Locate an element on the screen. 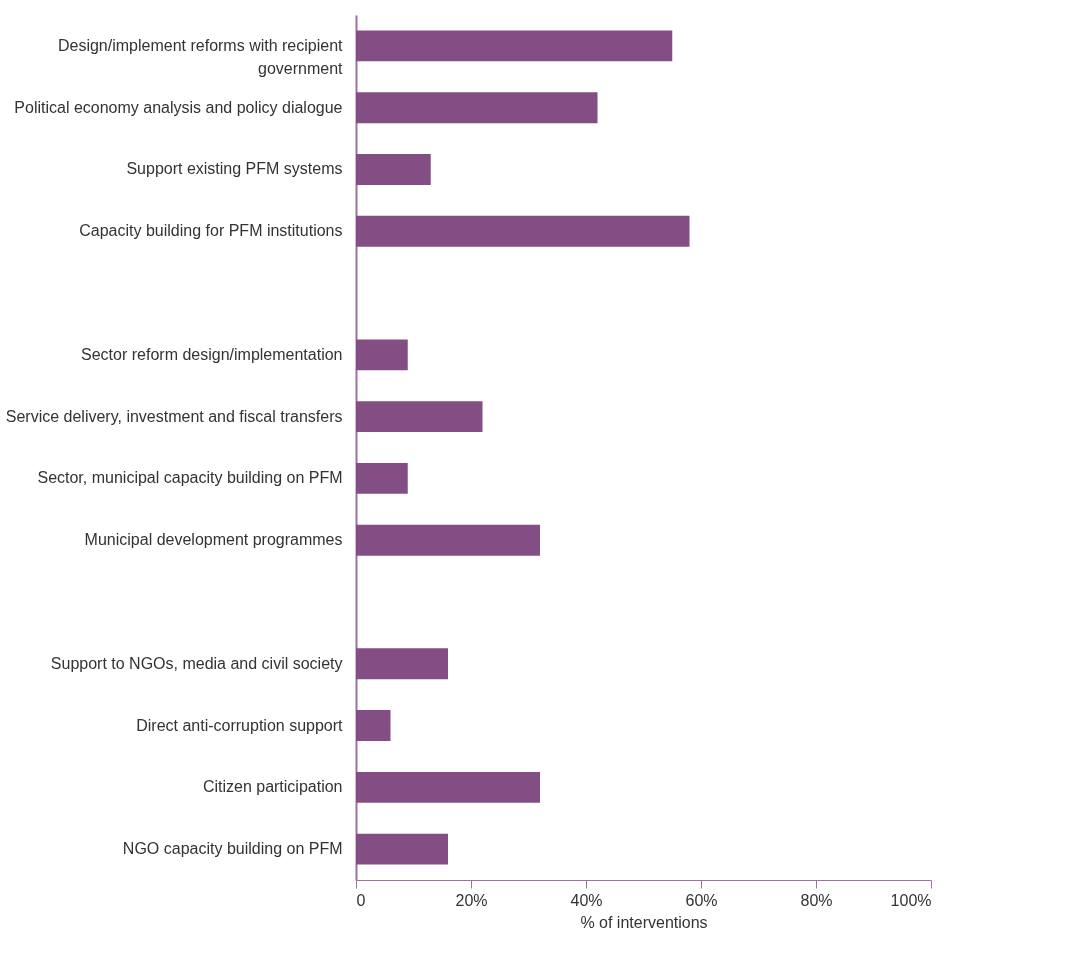 The height and width of the screenshot is (954, 1089). y-tick-label: Direct anti-corruption support is located at coordinates (240, 725).